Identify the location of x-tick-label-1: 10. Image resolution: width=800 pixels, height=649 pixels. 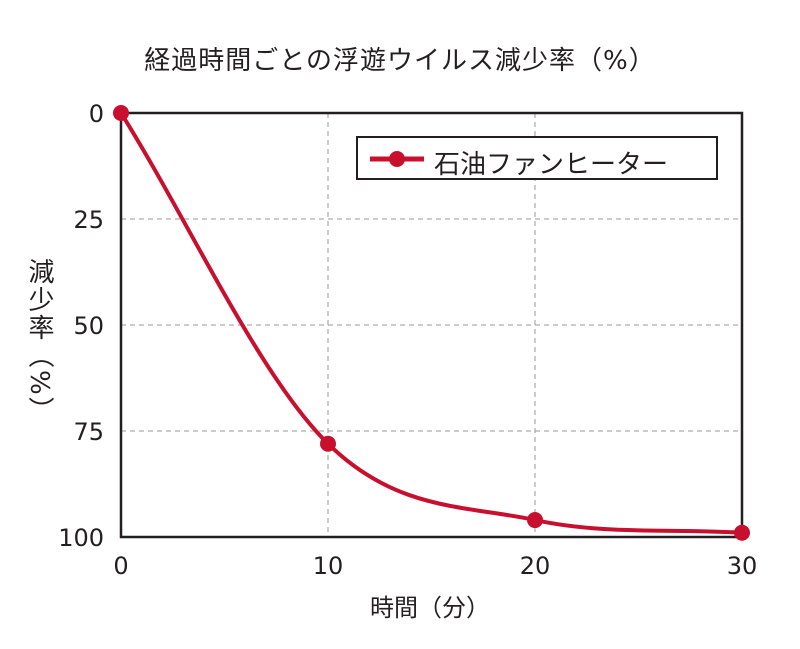
(328, 566).